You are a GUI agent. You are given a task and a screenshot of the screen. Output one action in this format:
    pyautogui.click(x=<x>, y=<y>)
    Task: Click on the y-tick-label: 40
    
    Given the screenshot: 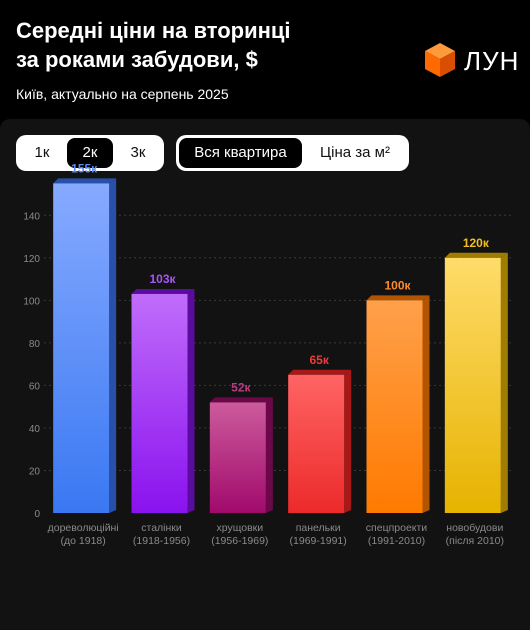 What is the action you would take?
    pyautogui.click(x=35, y=429)
    